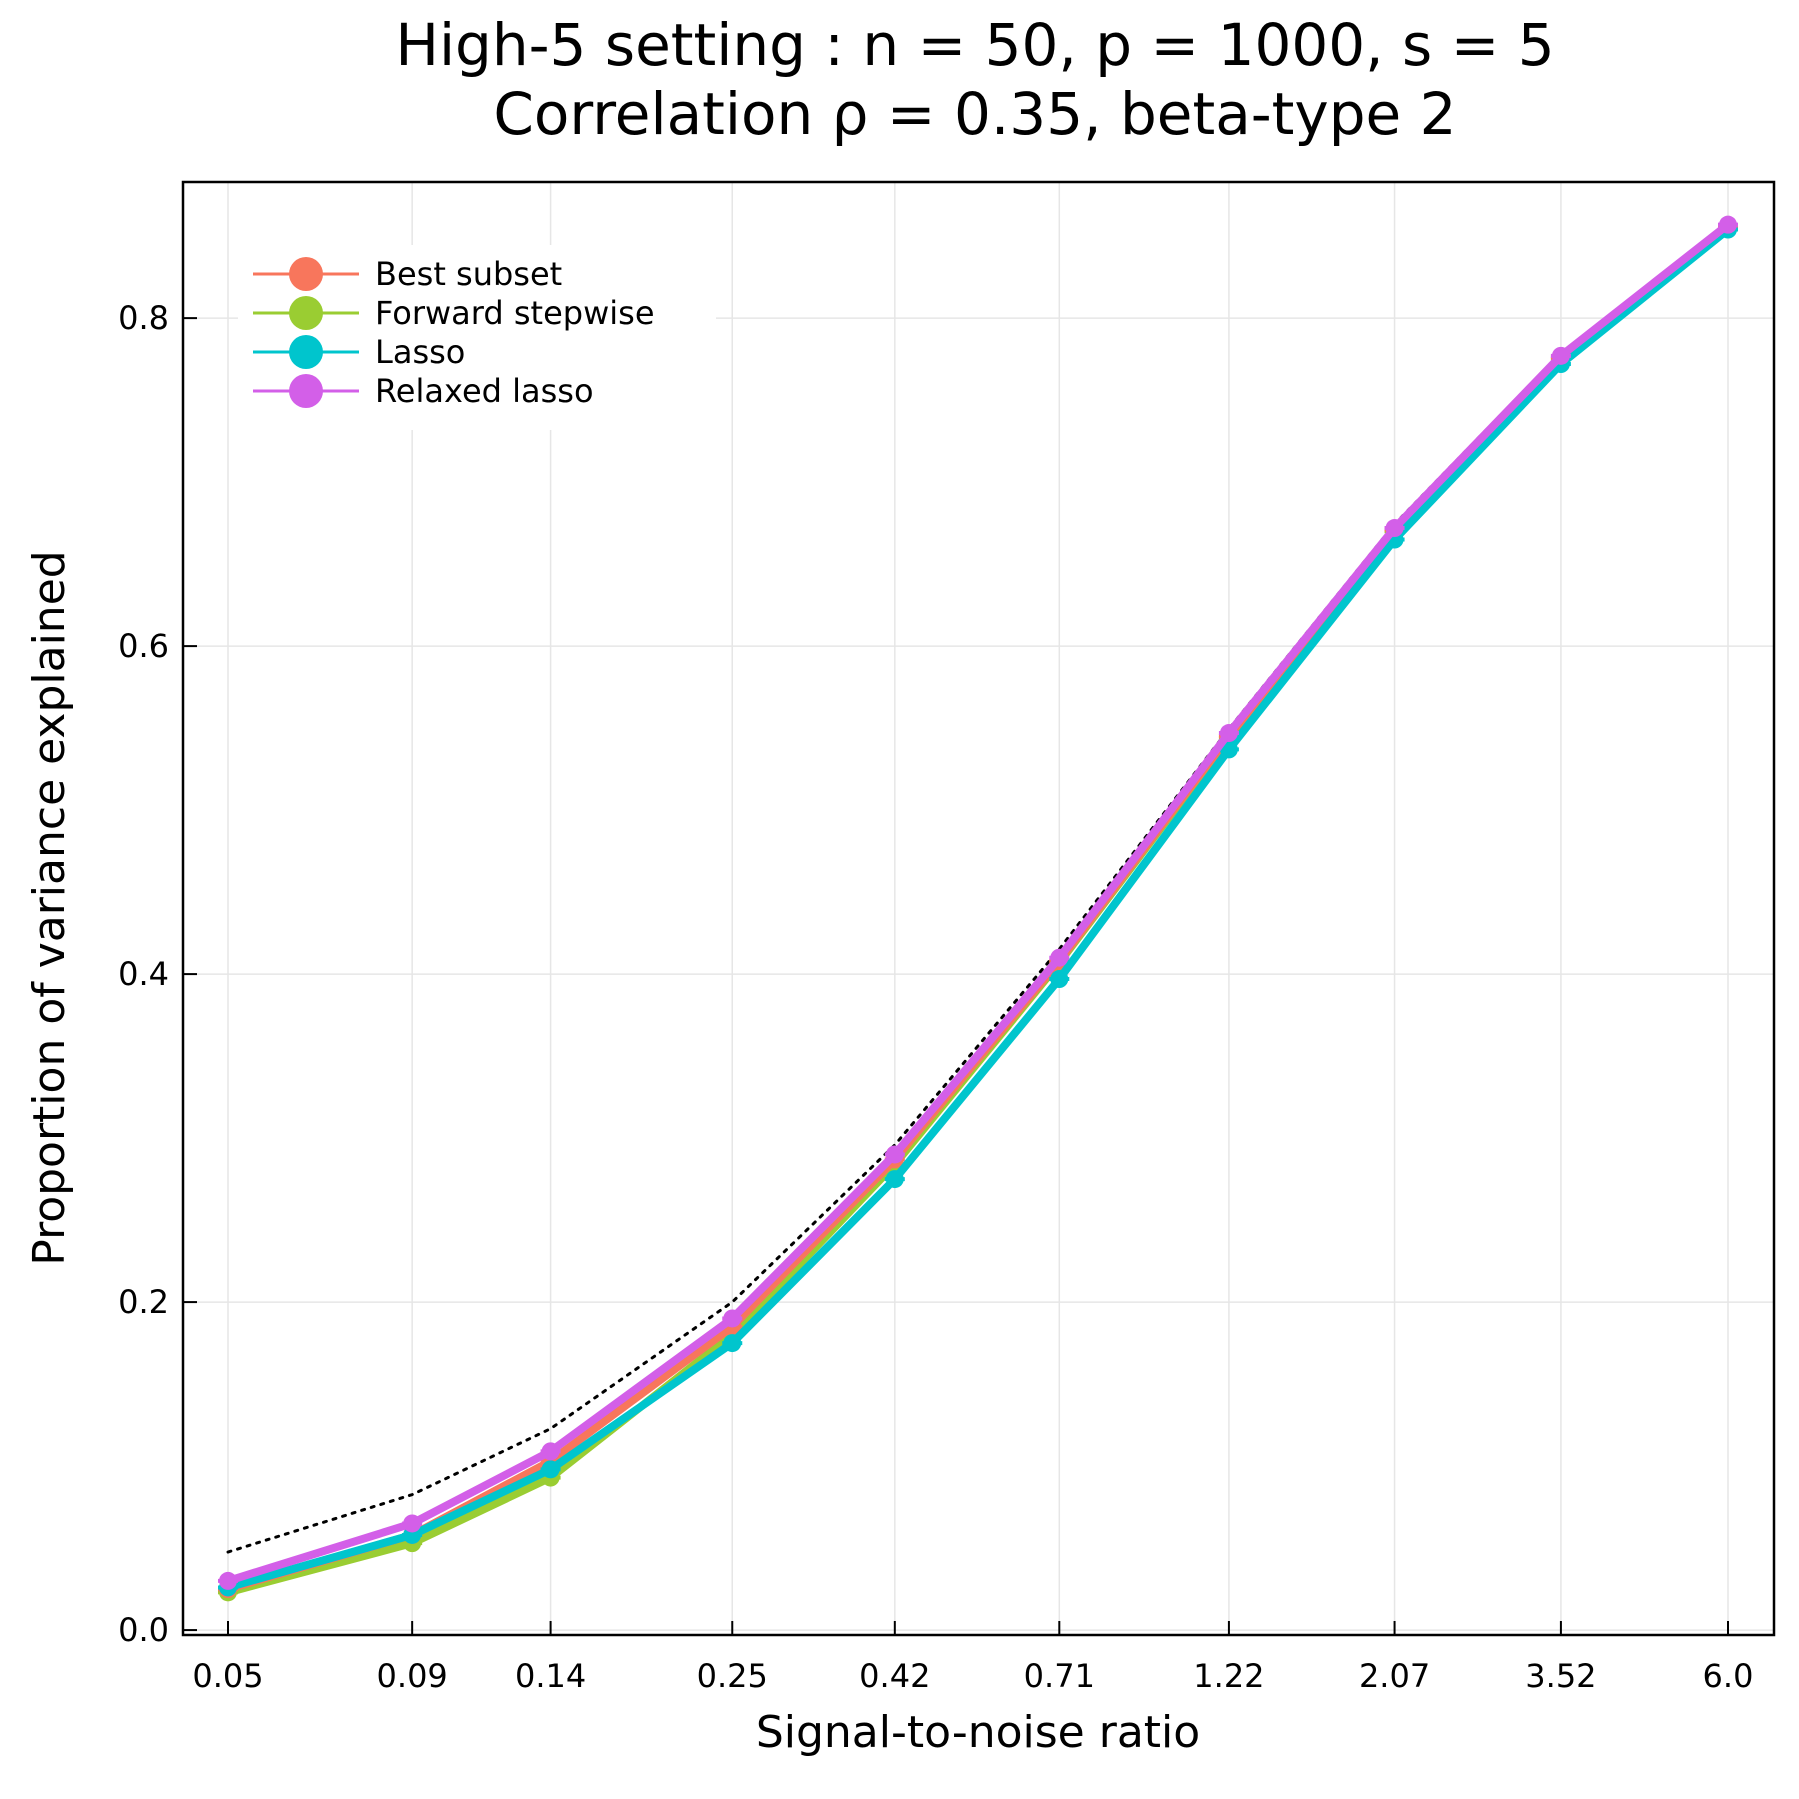 Image resolution: width=1799 pixels, height=1799 pixels. What do you see at coordinates (974, 45) in the screenshot?
I see `chart-title: High-5 setting : n = 50, p = 1000, s = 5` at bounding box center [974, 45].